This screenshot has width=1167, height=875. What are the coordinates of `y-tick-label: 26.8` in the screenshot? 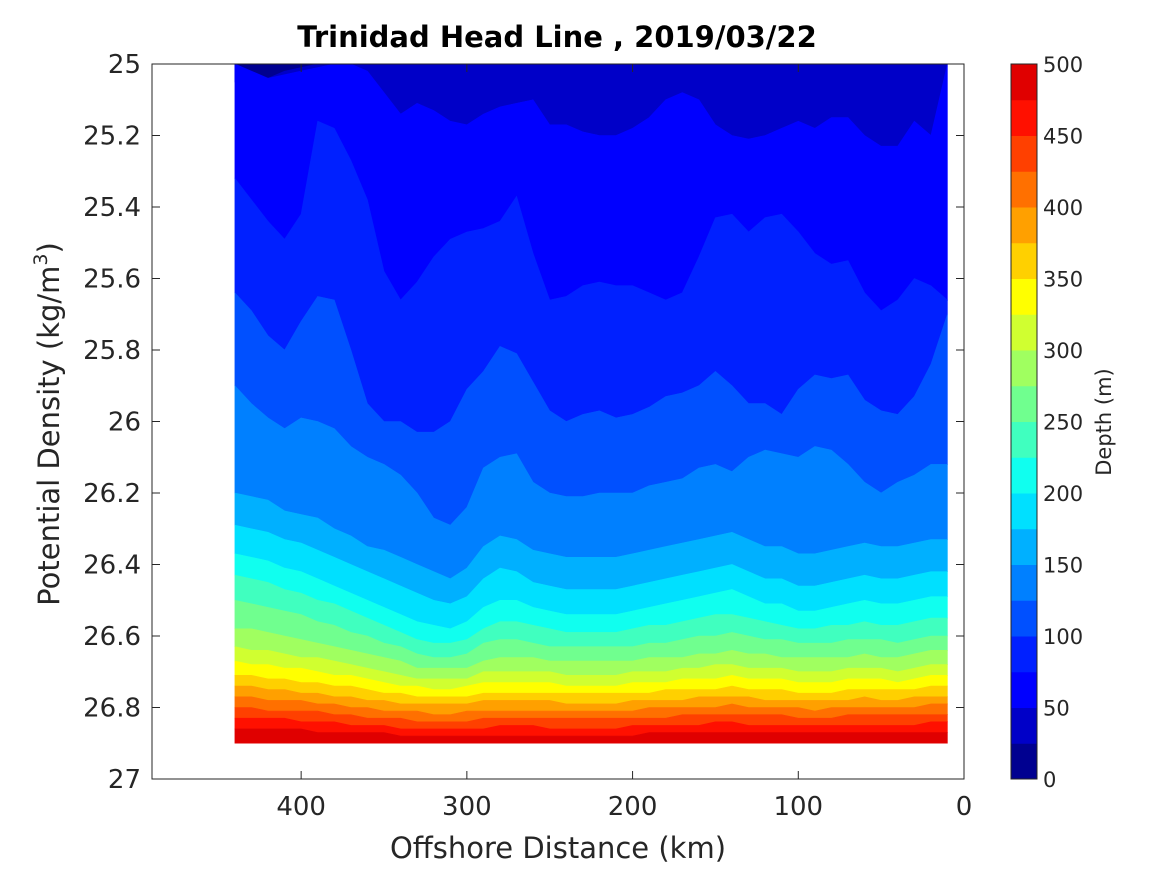 It's located at (112, 709).